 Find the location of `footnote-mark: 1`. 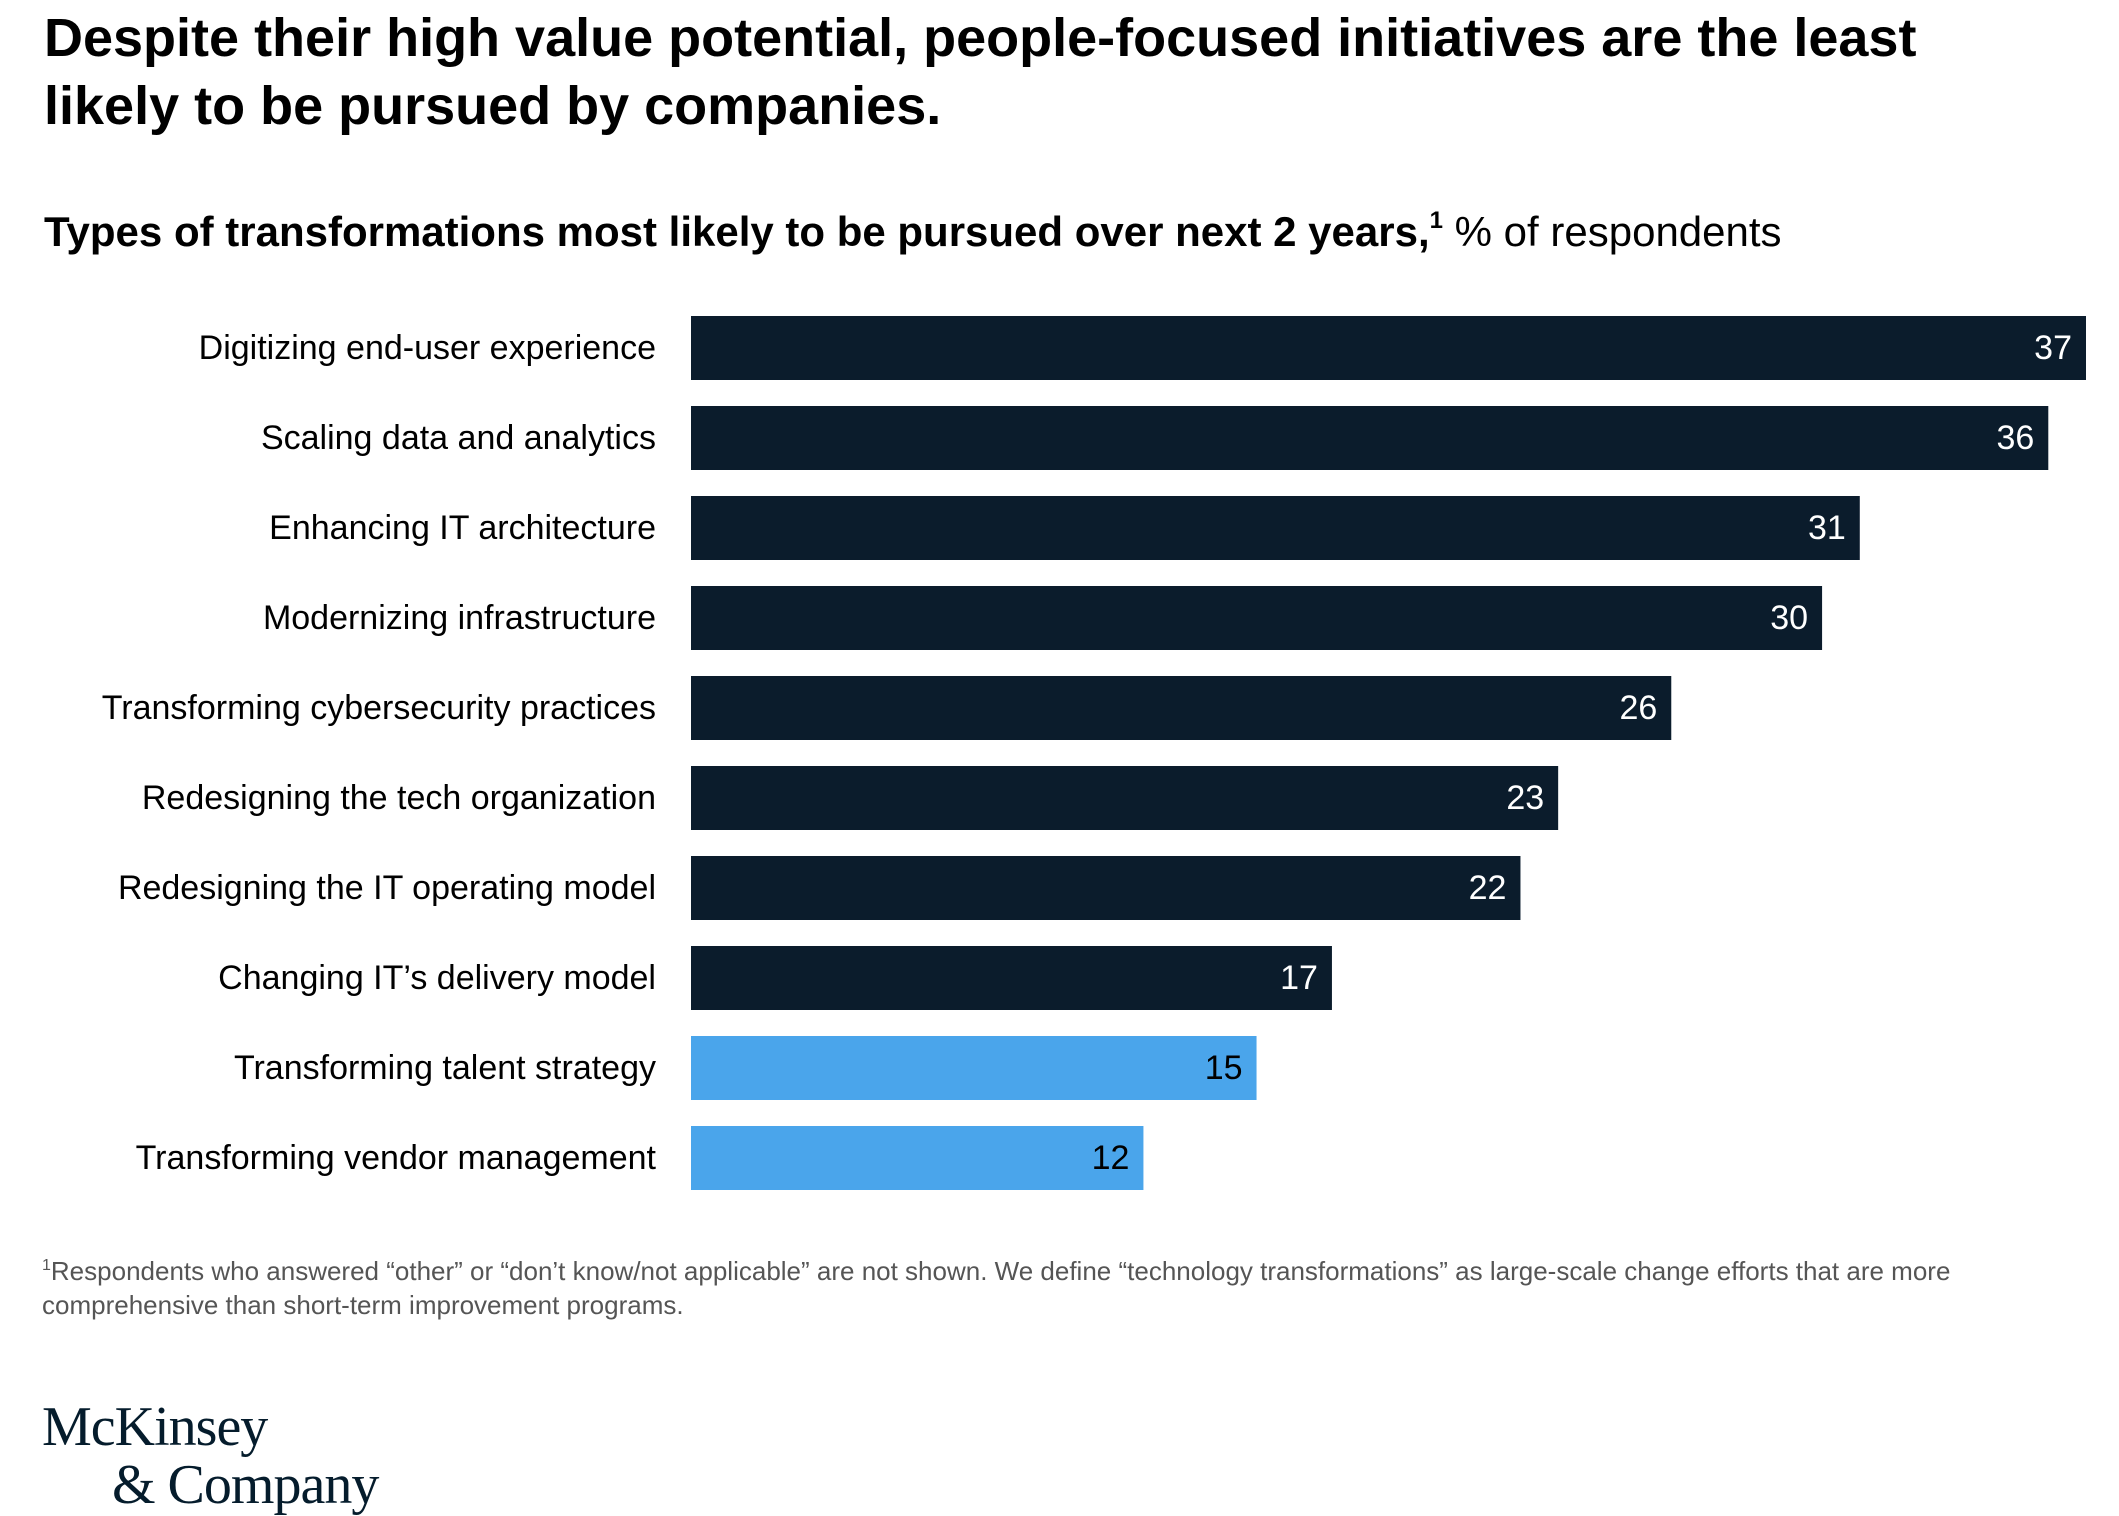

footnote-mark: 1 is located at coordinates (46, 1265).